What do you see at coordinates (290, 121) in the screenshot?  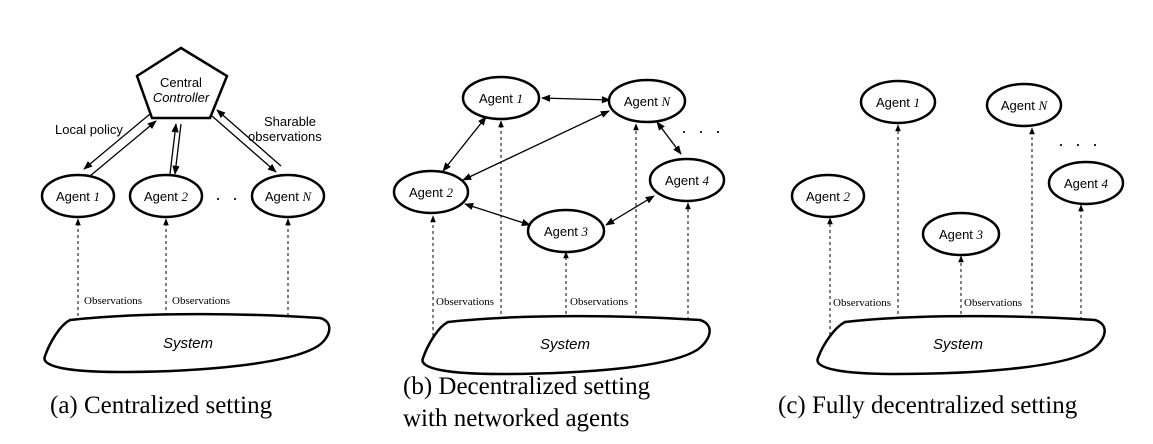 I see `sharable-label-line1: Sharable` at bounding box center [290, 121].